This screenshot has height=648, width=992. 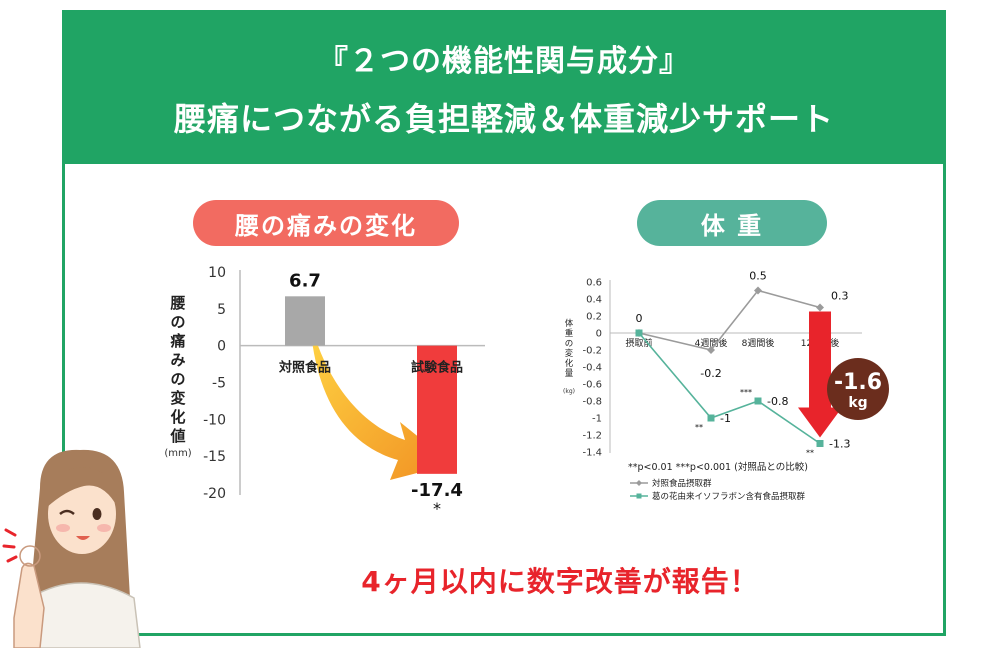 What do you see at coordinates (840, 296) in the screenshot?
I see `weight-value-label: 0.3` at bounding box center [840, 296].